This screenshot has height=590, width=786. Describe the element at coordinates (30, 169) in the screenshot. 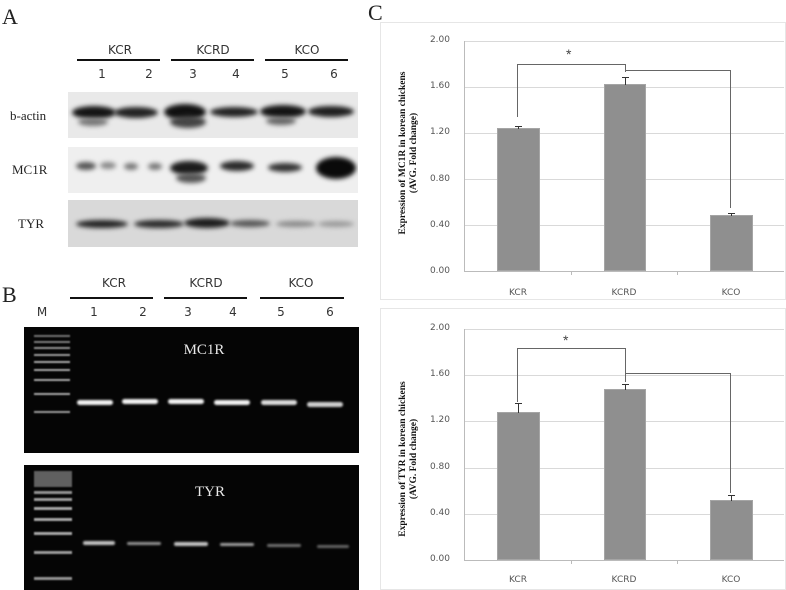

I see `blot-label-mc1r: MC1R` at that location.